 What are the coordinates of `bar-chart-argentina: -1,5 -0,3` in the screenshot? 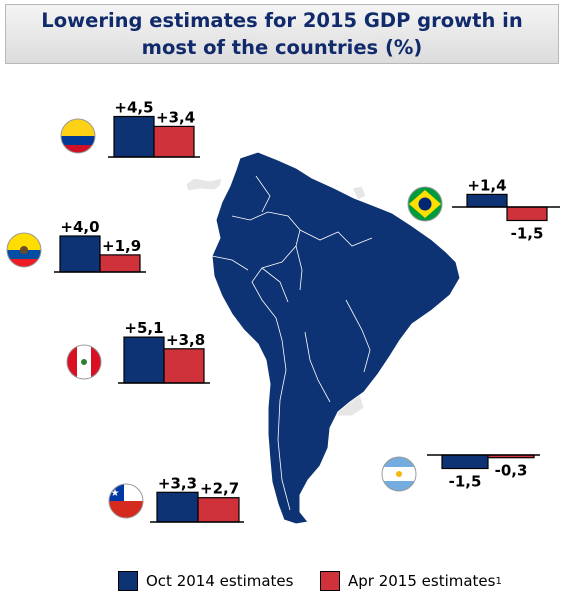 It's located at (483, 472).